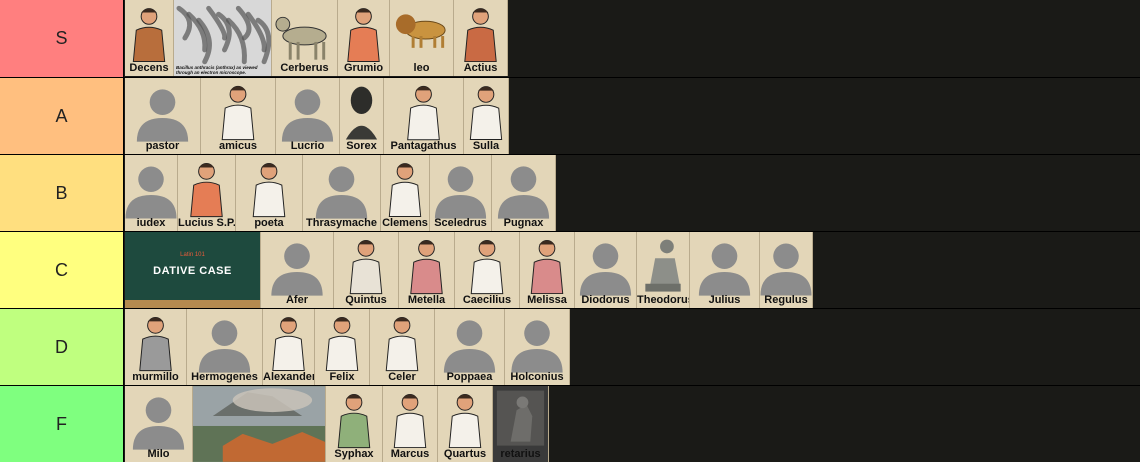  I want to click on tier-item-card: Sceledrus, so click(461, 193).